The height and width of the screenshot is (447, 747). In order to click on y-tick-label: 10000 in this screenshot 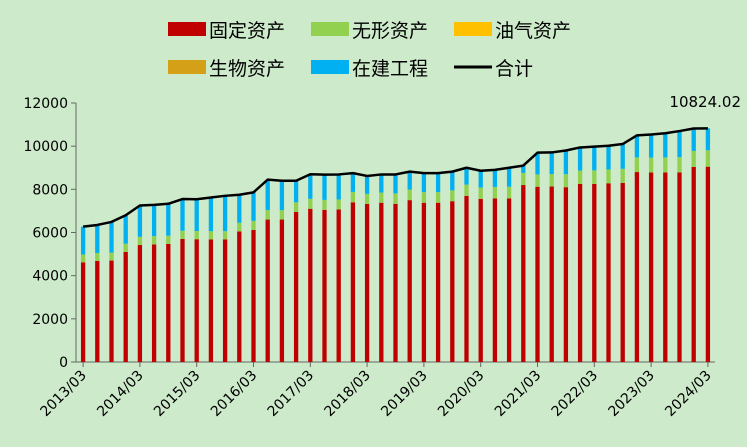, I will do `click(45, 147)`.